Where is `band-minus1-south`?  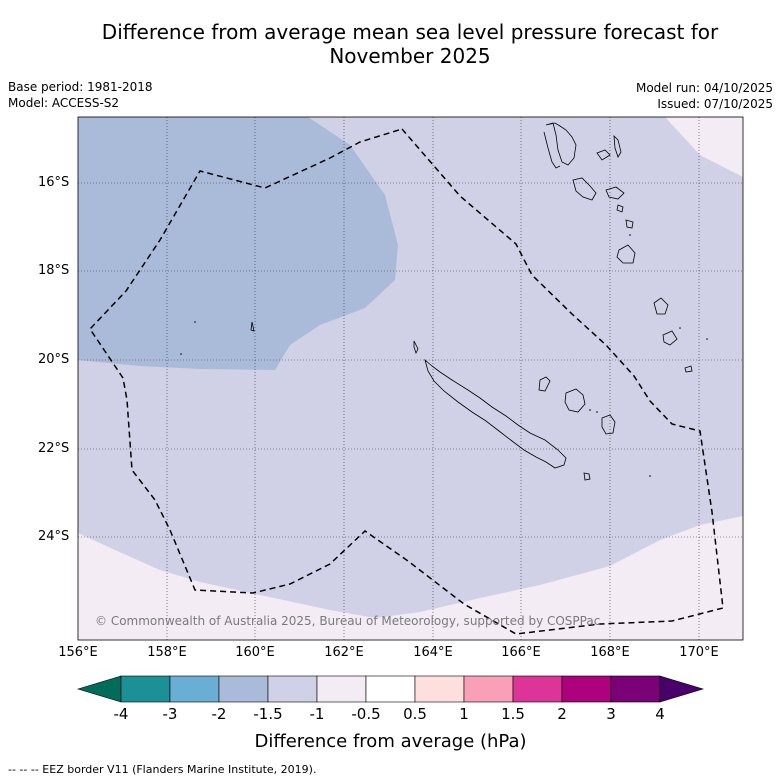
band-minus1-south is located at coordinates (410, 578).